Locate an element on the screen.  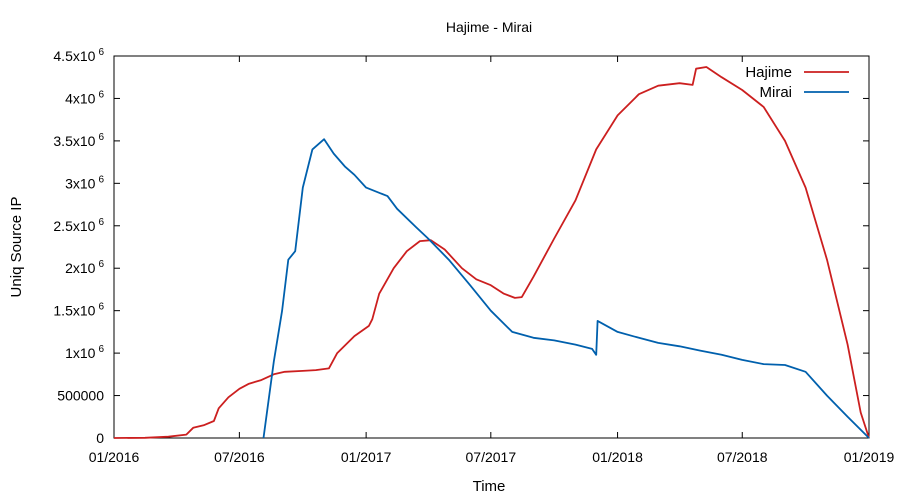
y-tick-label: 4.5x10 6 is located at coordinates (78, 55).